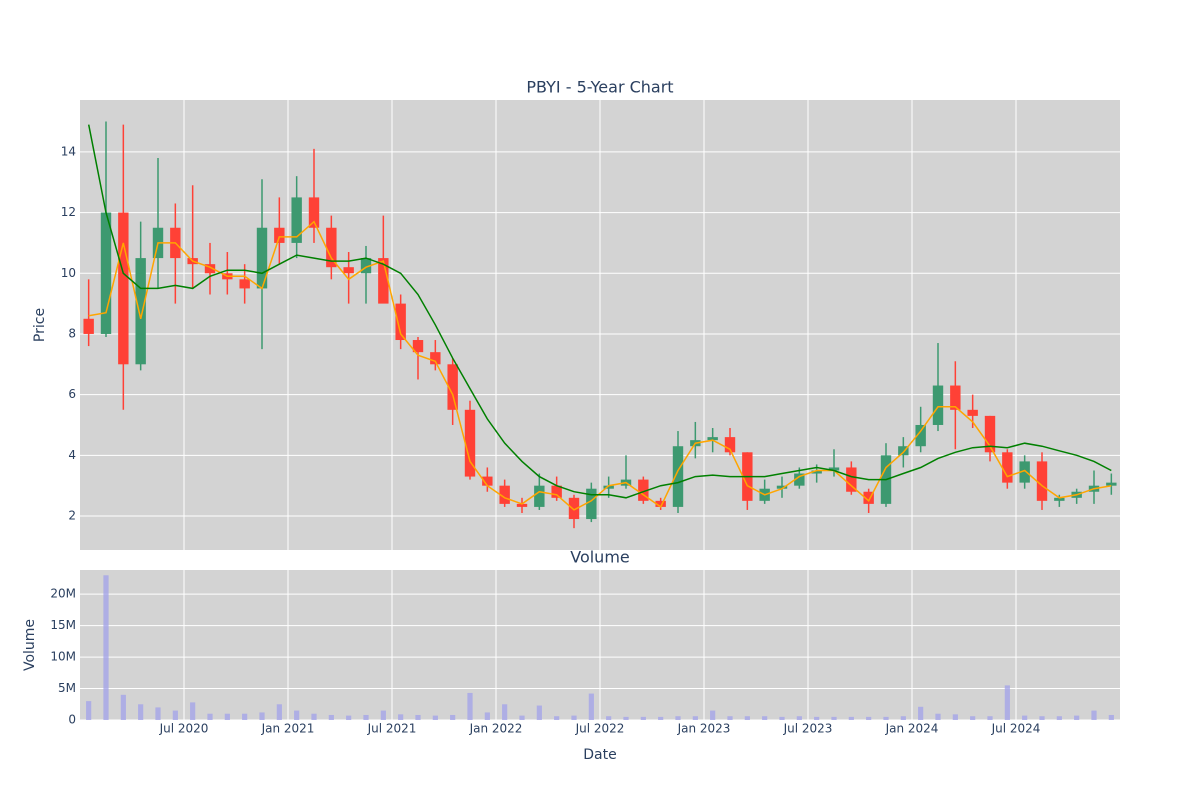 Image resolution: width=1200 pixels, height=800 pixels. Describe the element at coordinates (496, 729) in the screenshot. I see `x-tick-label: Jan 2022` at that location.